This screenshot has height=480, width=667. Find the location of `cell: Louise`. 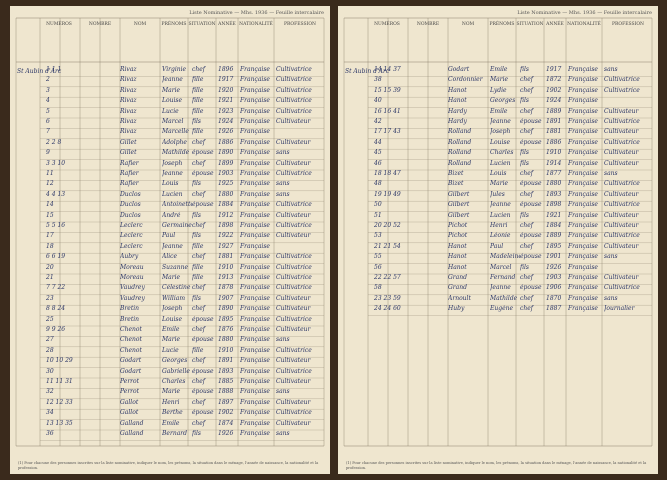

cell: Louise is located at coordinates (172, 101).